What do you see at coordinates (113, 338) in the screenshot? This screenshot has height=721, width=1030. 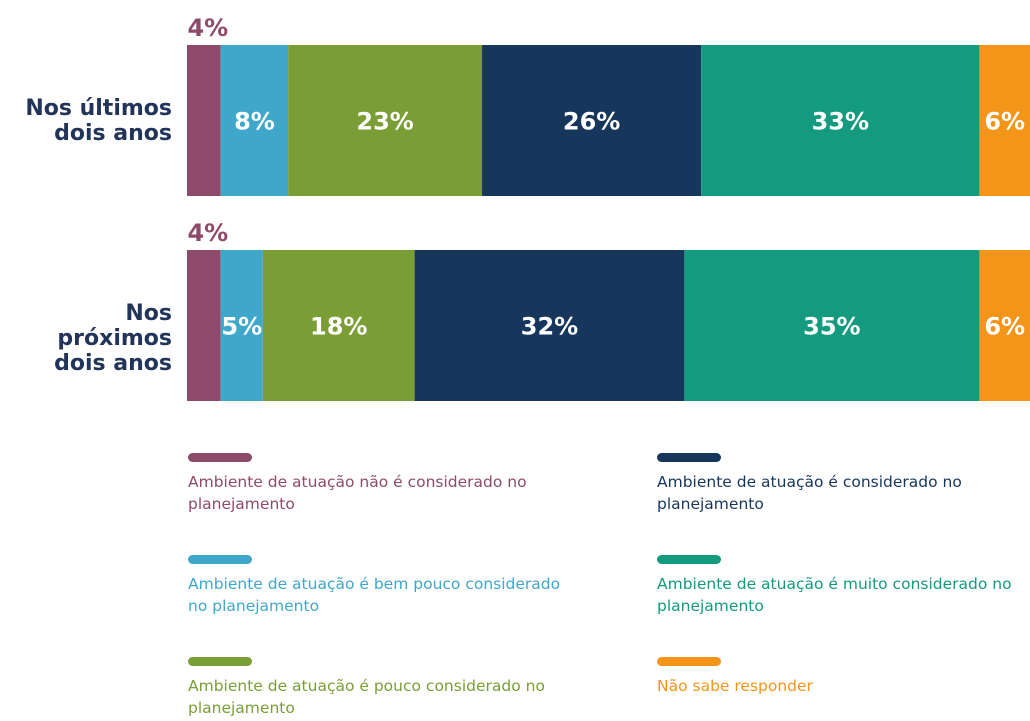 I see `category-label: Nos próximos dois anos` at bounding box center [113, 338].